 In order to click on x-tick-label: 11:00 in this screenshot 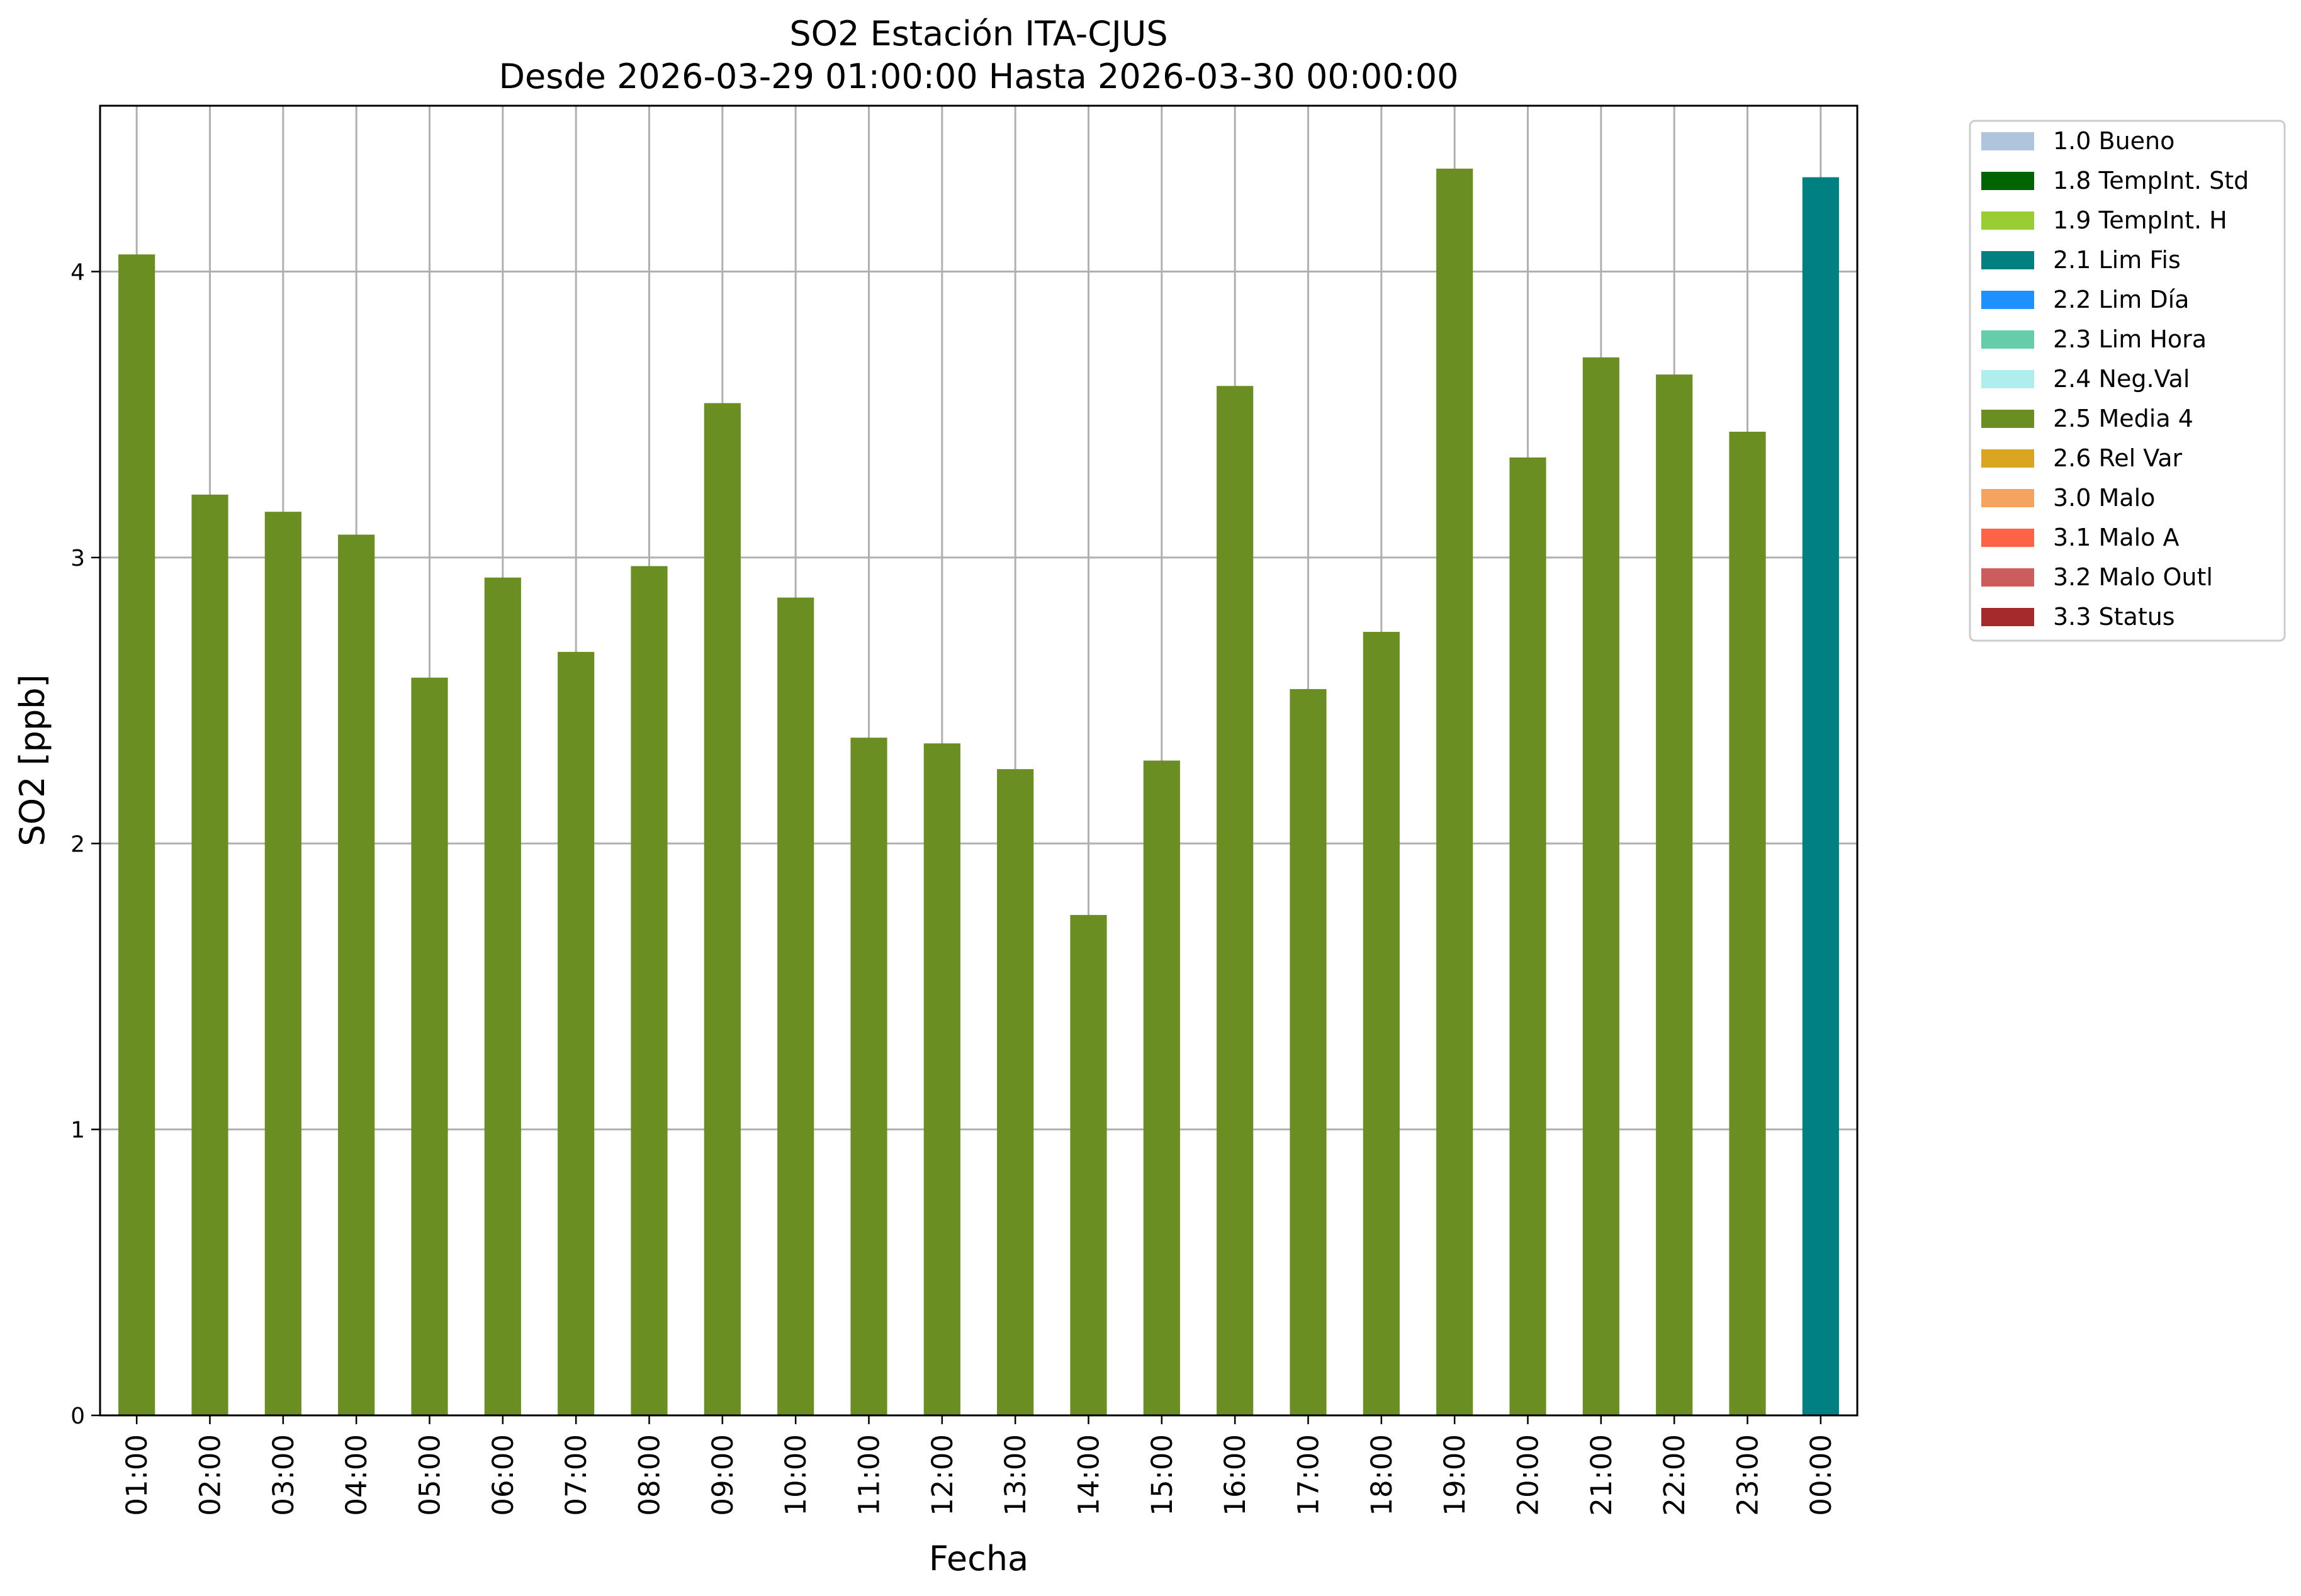, I will do `click(869, 1475)`.